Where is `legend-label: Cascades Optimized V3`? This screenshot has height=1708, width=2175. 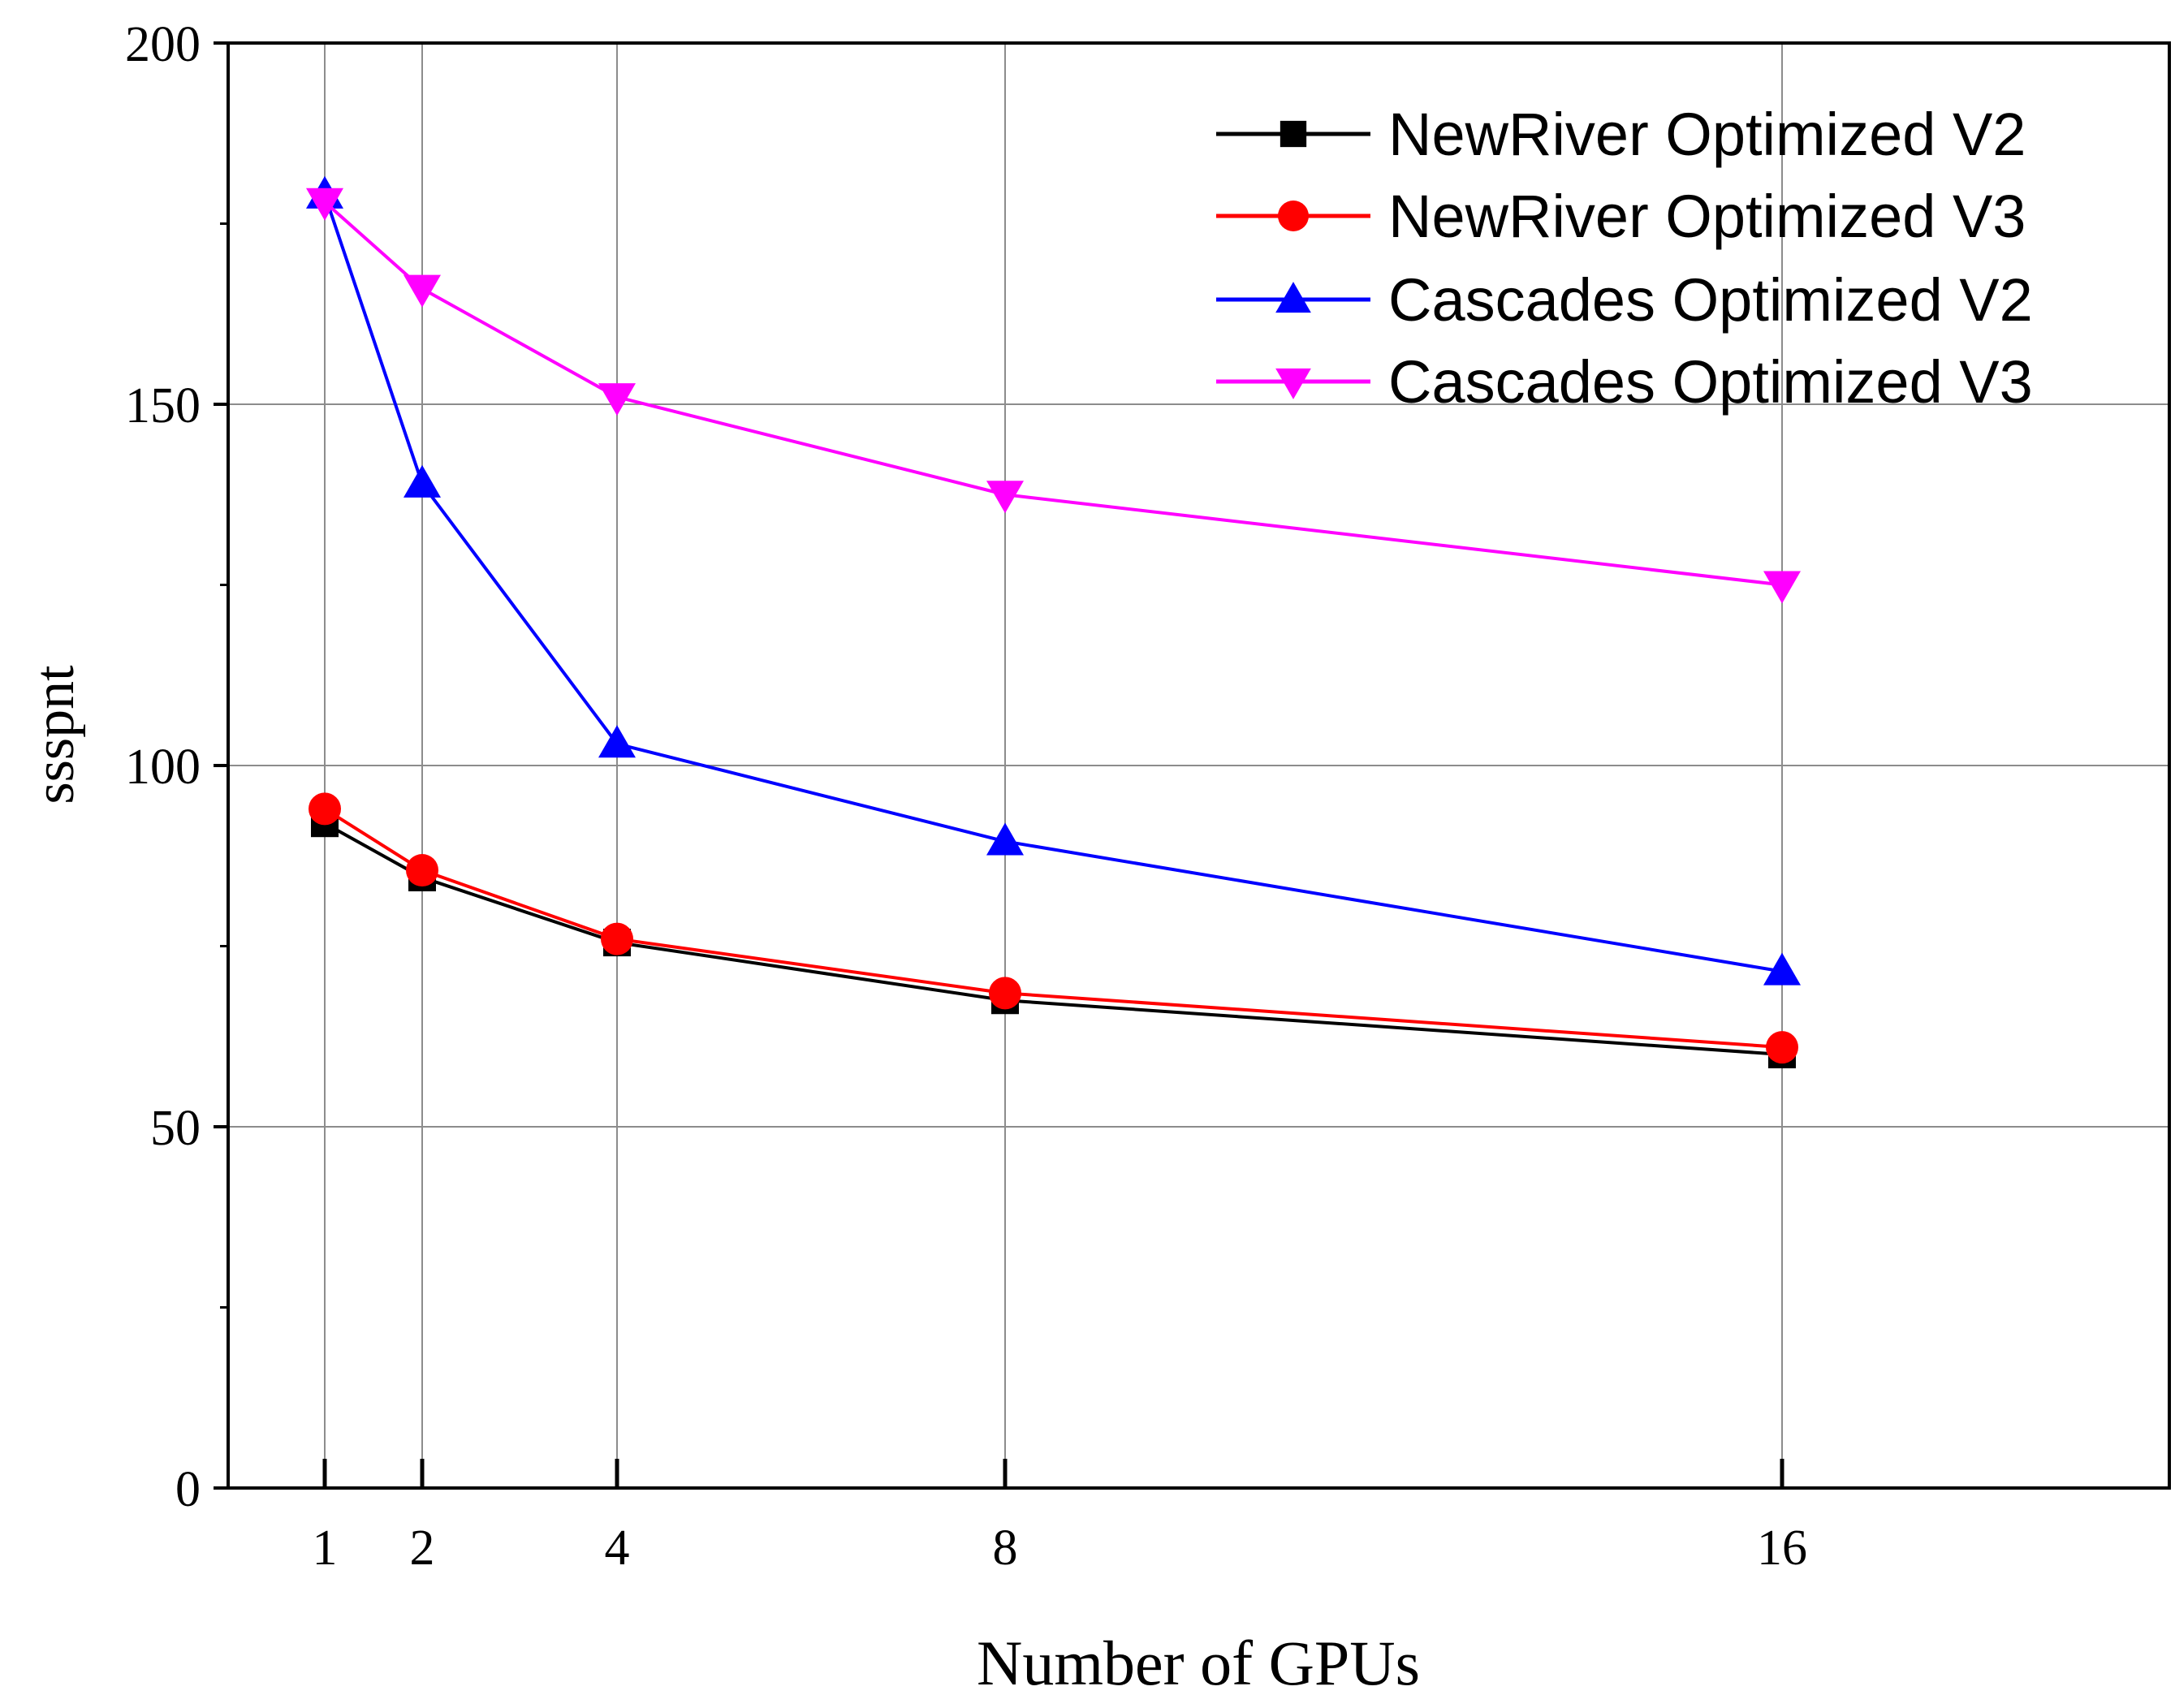
legend-label: Cascades Optimized V3 is located at coordinates (1710, 382).